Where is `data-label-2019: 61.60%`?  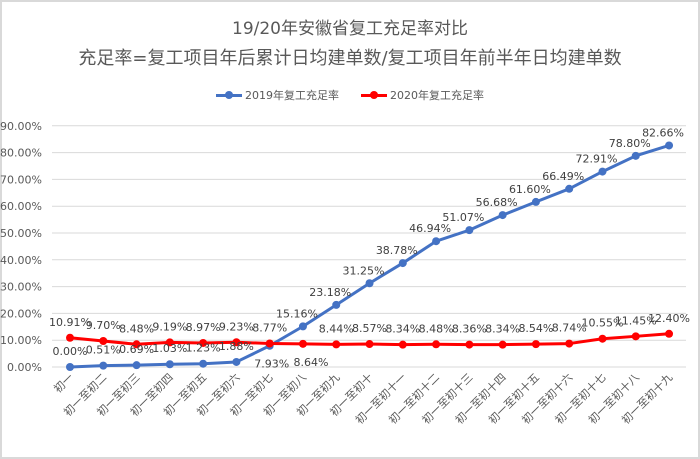 data-label-2019: 61.60% is located at coordinates (530, 189).